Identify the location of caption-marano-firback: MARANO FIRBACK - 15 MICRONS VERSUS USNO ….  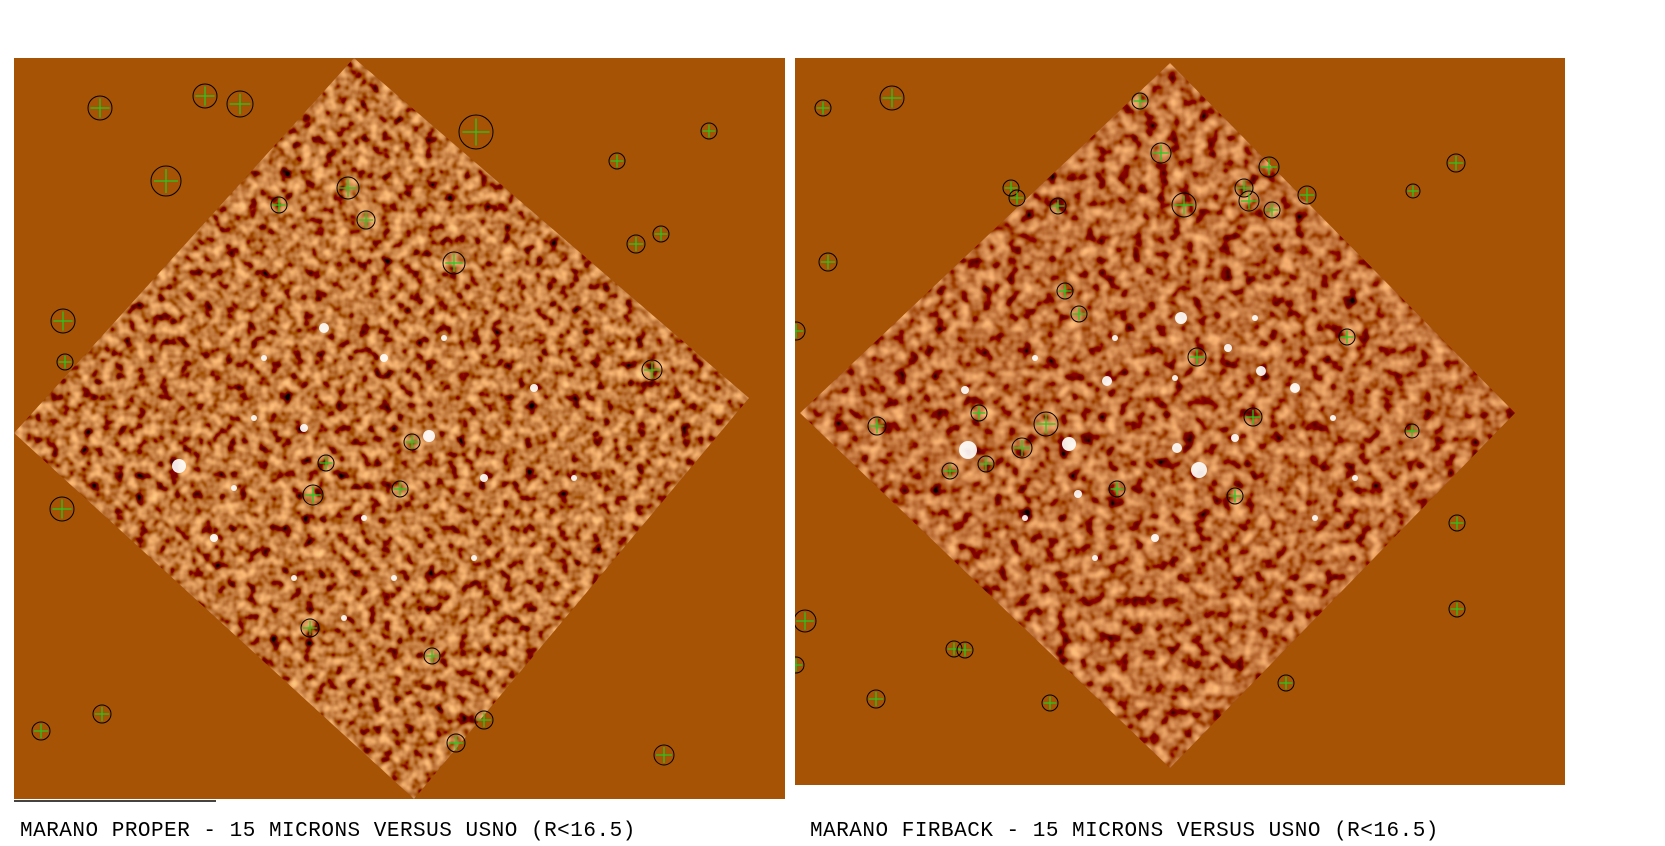
(1124, 831).